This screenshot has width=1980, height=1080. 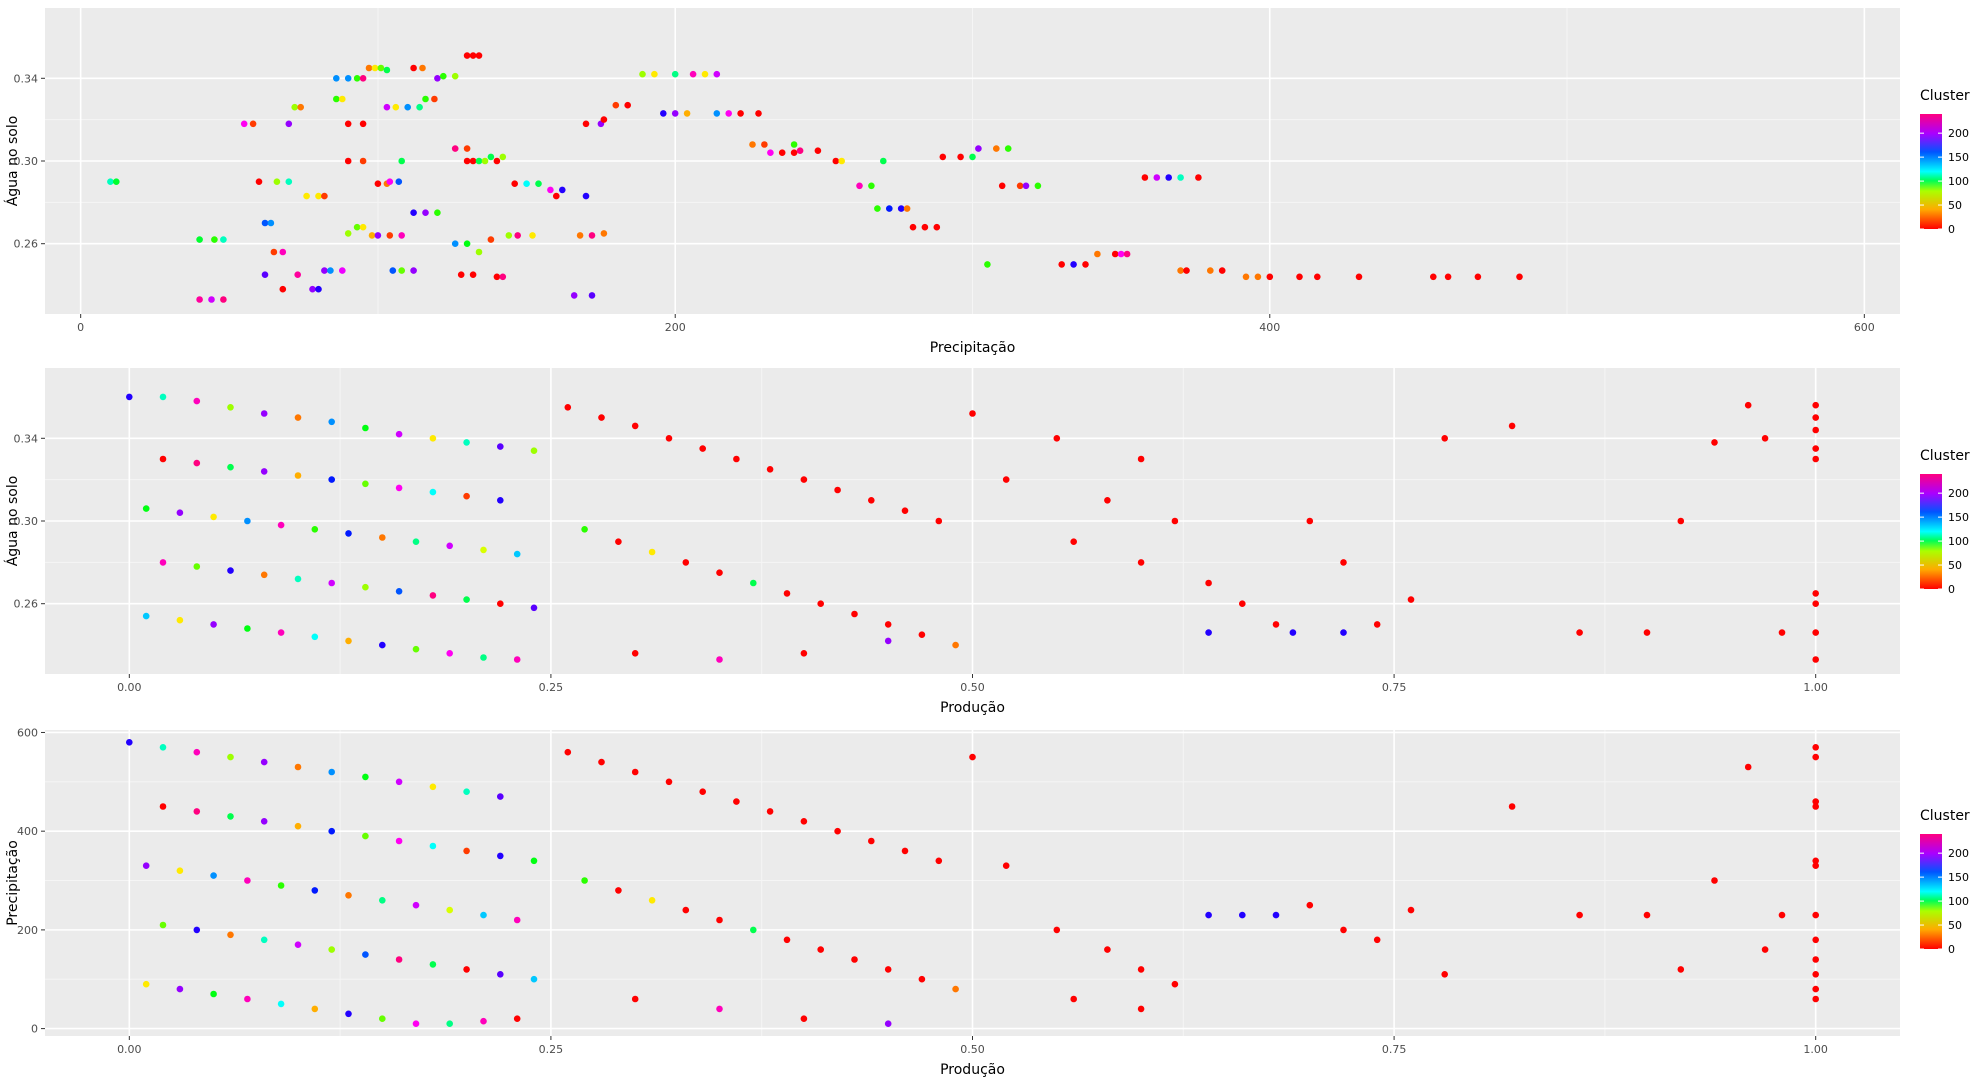 What do you see at coordinates (12, 161) in the screenshot?
I see `chart-1-y-axis-title: Água no solo` at bounding box center [12, 161].